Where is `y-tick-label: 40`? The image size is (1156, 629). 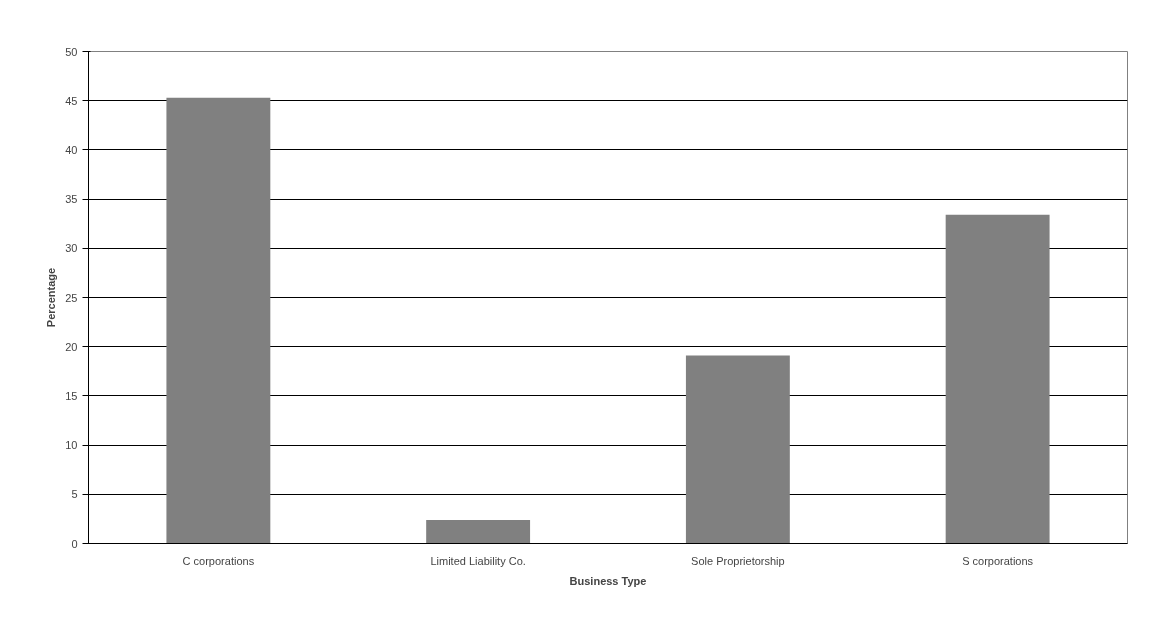 y-tick-label: 40 is located at coordinates (71, 149).